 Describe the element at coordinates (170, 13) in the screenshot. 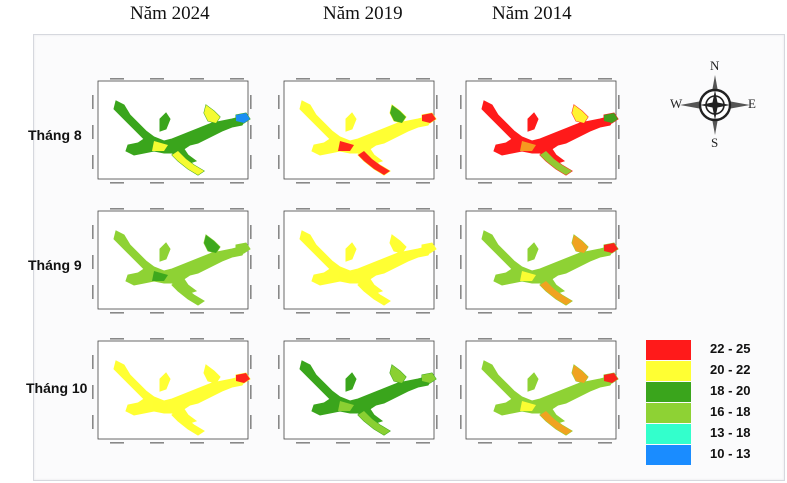

I see `year-header-2024: Năm 2024` at that location.